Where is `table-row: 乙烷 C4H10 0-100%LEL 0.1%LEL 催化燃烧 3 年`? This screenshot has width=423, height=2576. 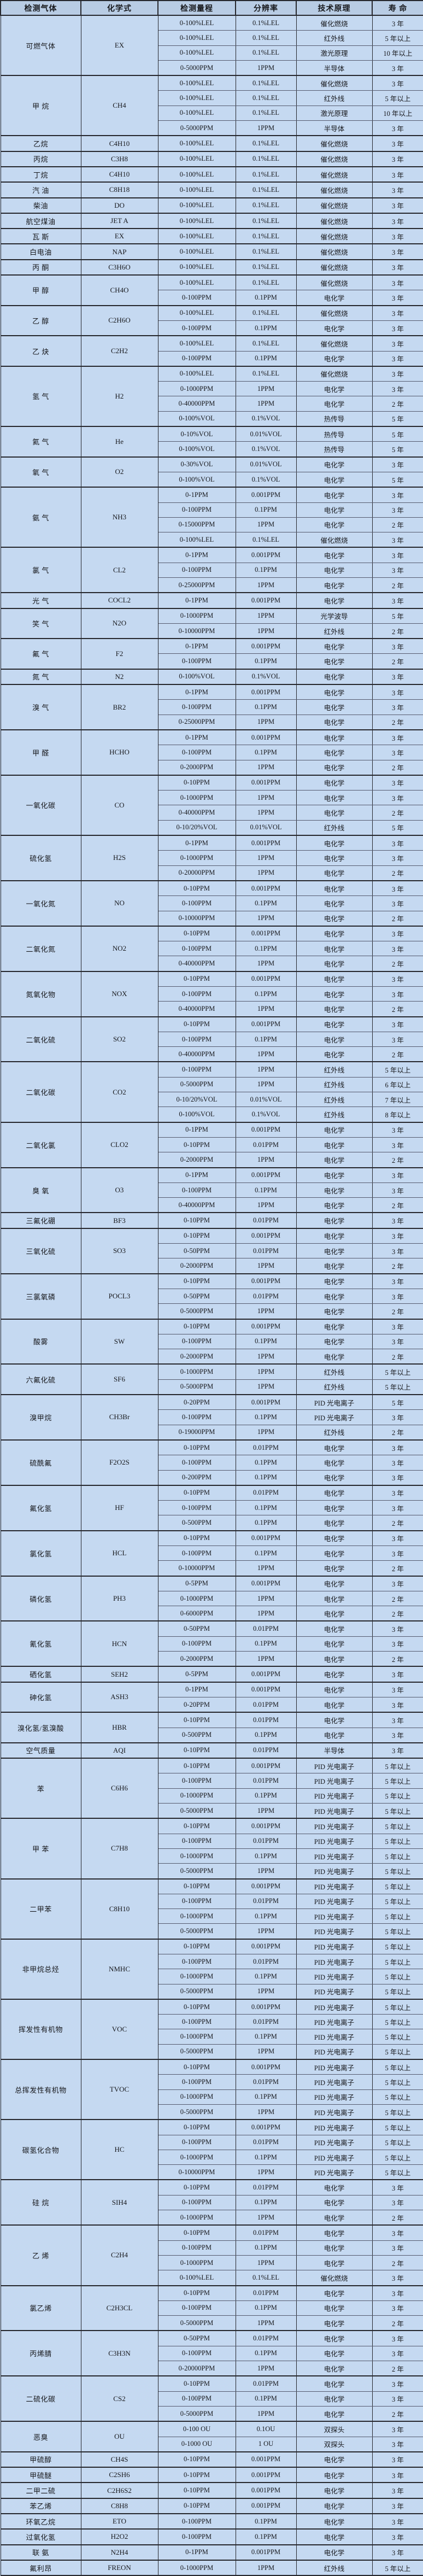 table-row: 乙烷 C4H10 0-100%LEL 0.1%LEL 催化燃烧 3 年 is located at coordinates (211, 144).